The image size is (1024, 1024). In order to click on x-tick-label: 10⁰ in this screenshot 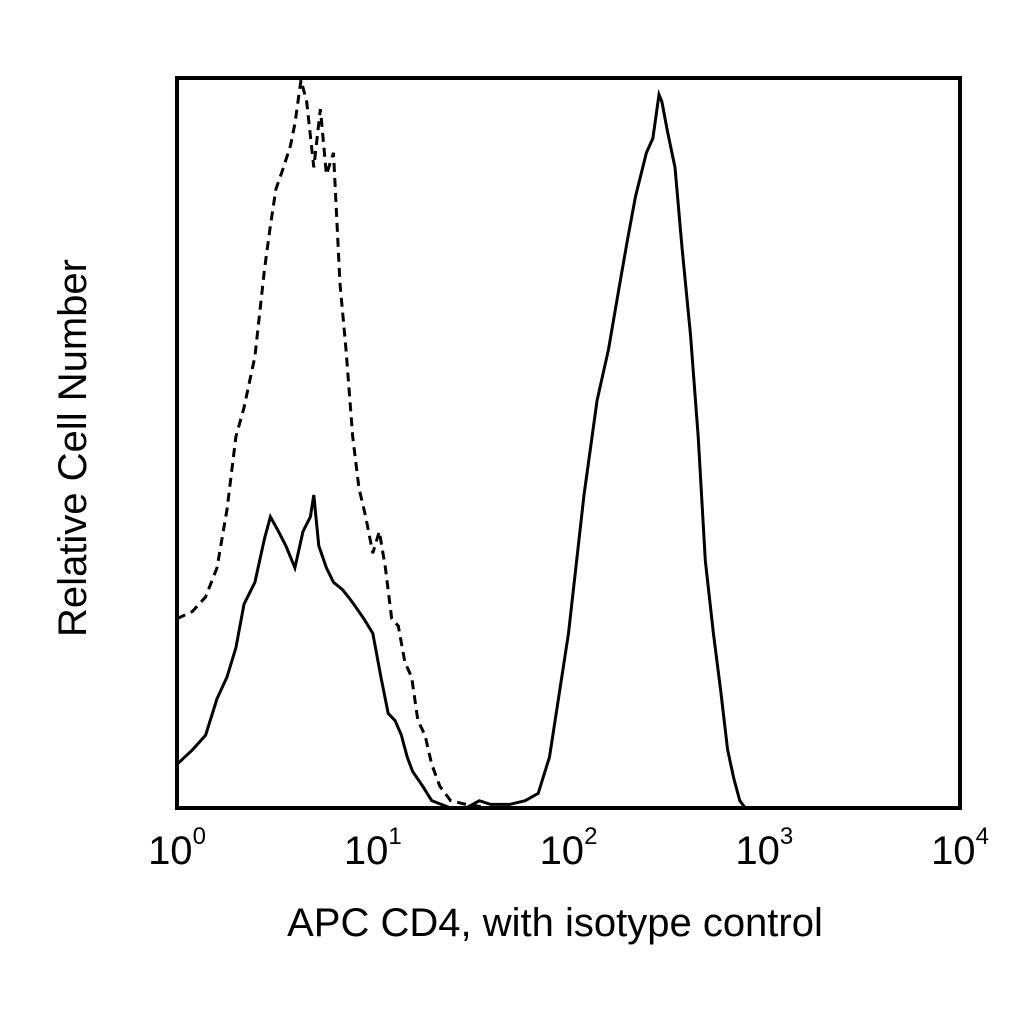, I will do `click(177, 848)`.